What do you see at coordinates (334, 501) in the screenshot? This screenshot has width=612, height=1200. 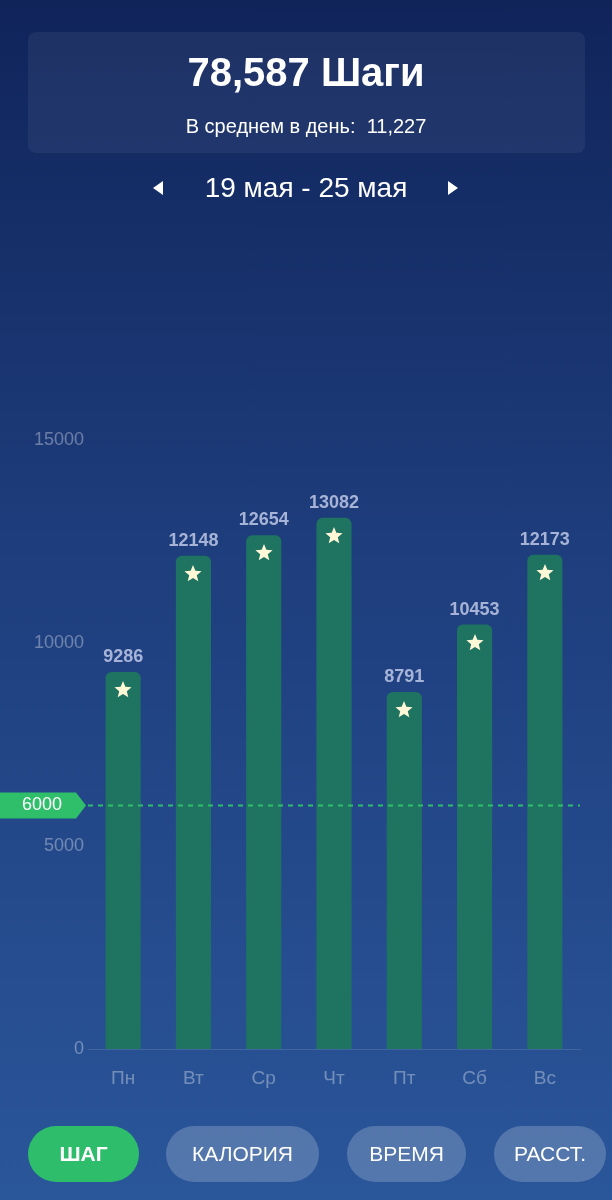 I see `data-label: 13082` at bounding box center [334, 501].